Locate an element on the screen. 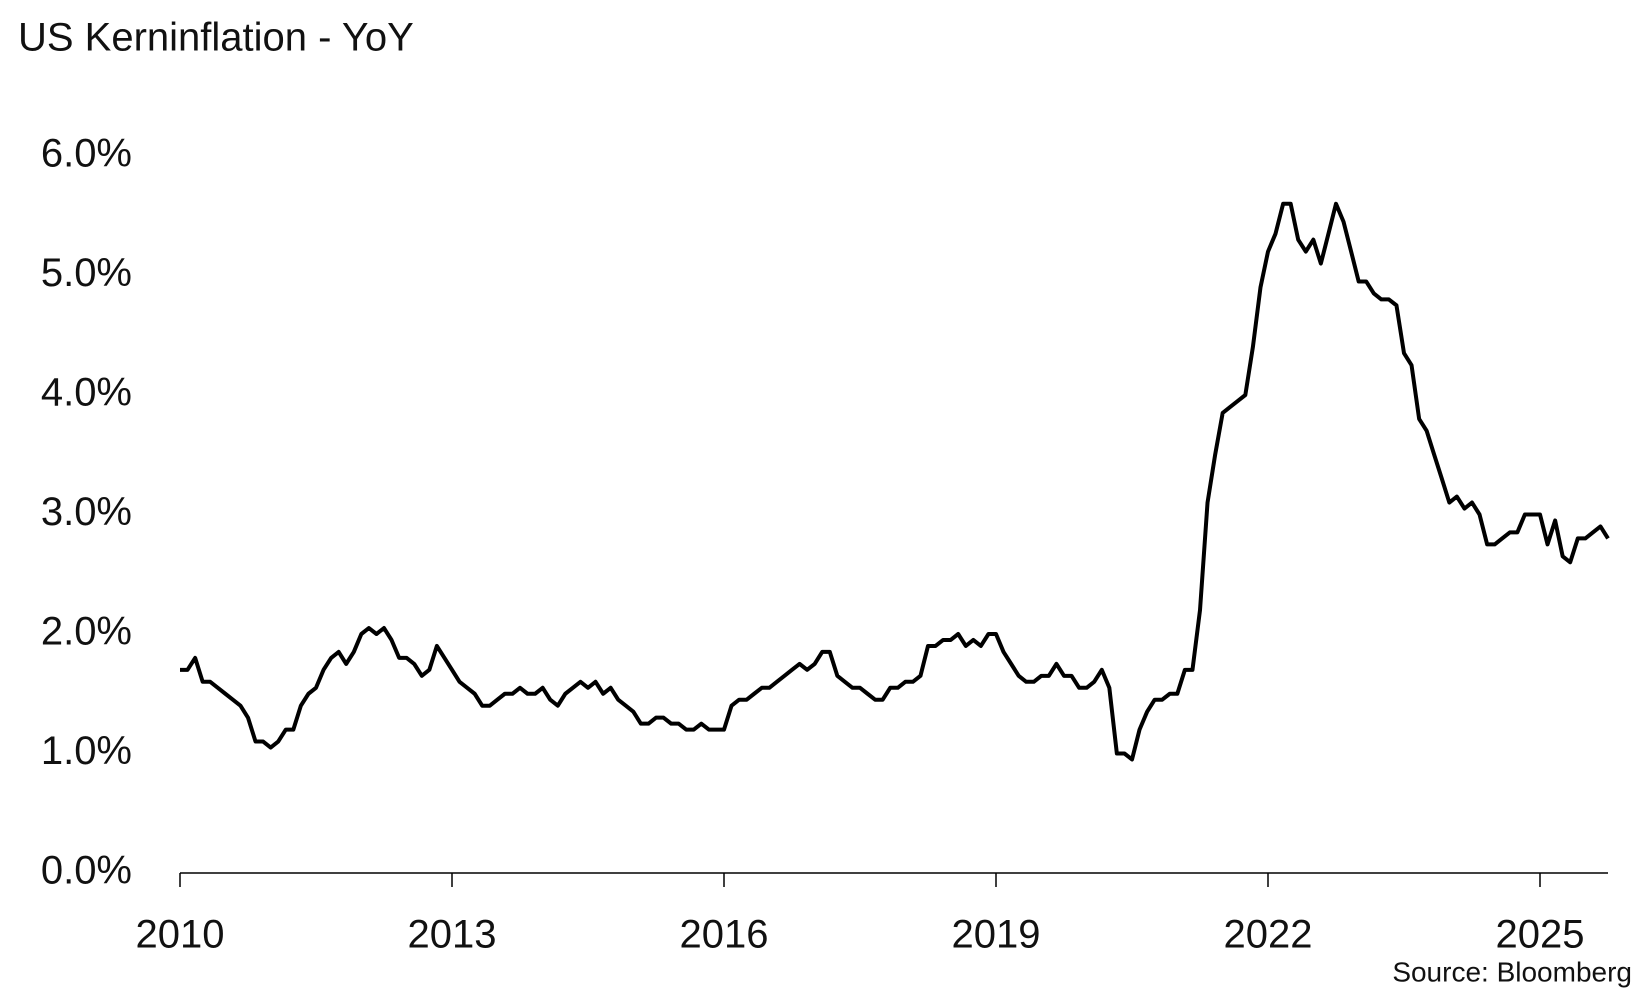 The height and width of the screenshot is (990, 1650). x-tick-label: 2025 is located at coordinates (1540, 935).